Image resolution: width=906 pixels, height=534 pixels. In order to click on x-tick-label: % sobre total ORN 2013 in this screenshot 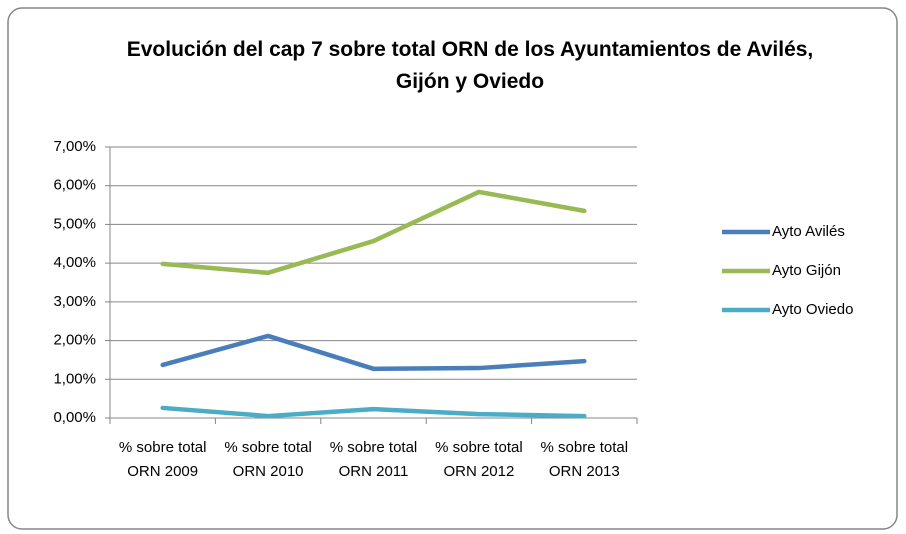, I will do `click(584, 459)`.